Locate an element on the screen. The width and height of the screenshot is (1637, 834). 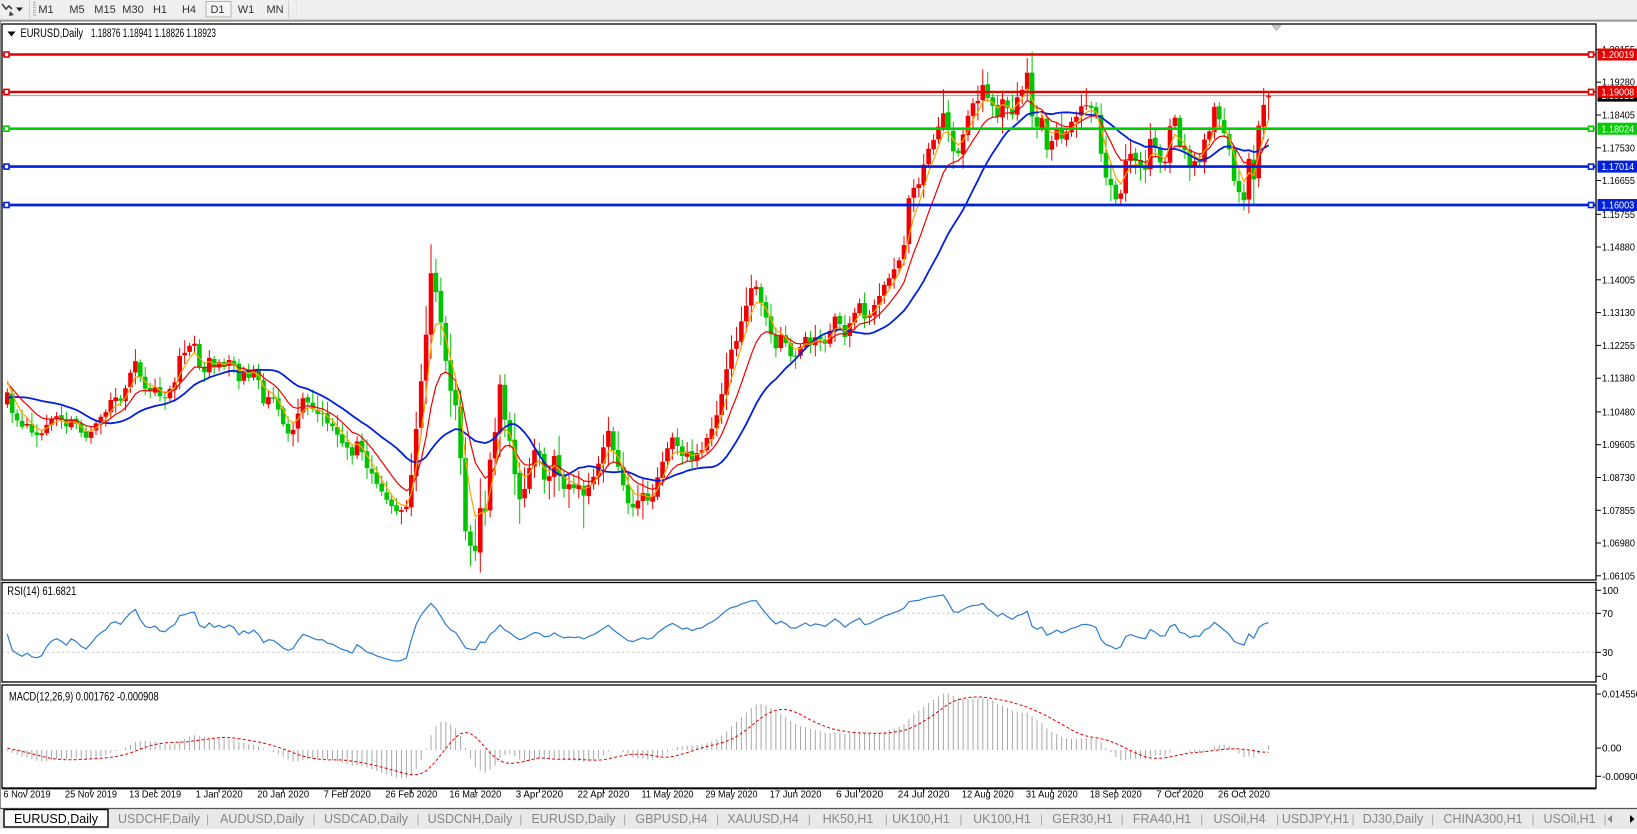
svg-text: HK50,H1 is located at coordinates (848, 819).